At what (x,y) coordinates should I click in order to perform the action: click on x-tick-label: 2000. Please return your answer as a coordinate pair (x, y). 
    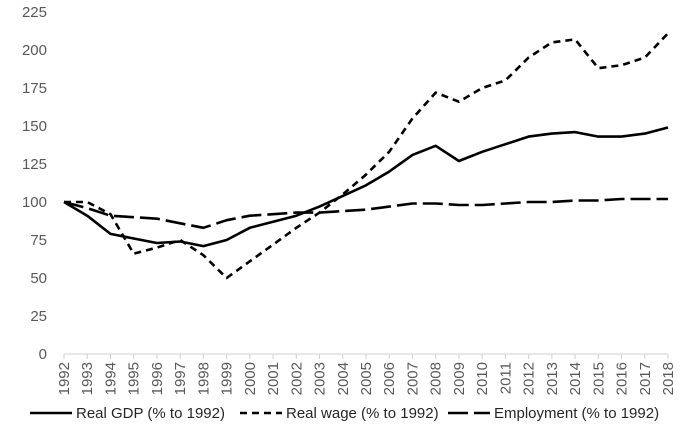
    Looking at the image, I should click on (250, 378).